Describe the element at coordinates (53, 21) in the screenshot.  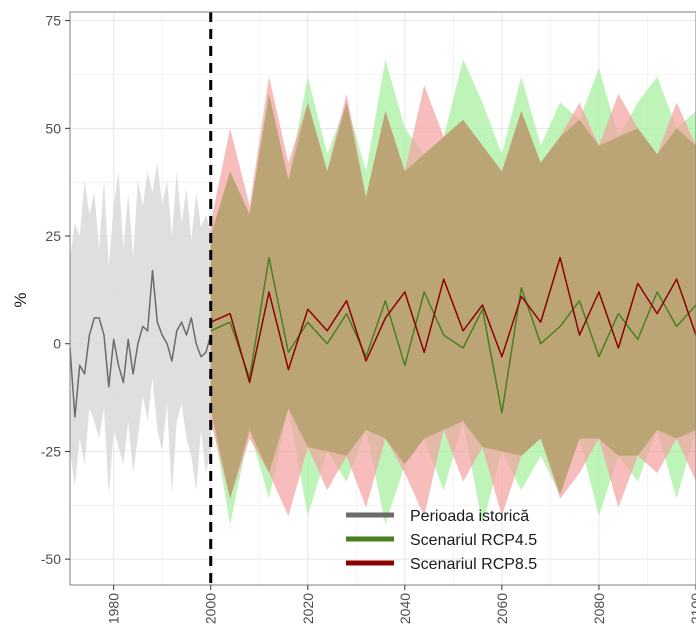
I see `y-tick-label: 75` at that location.